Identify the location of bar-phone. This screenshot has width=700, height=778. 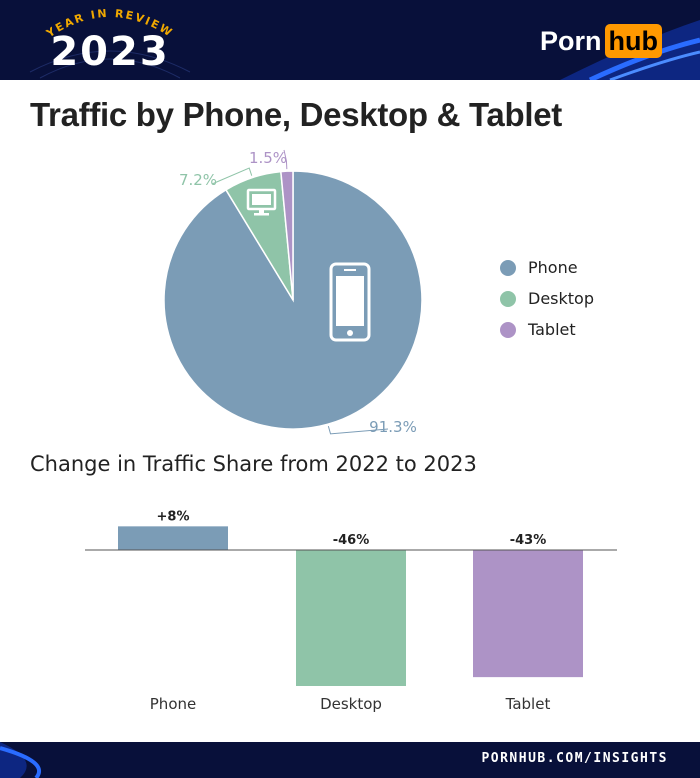
(173, 538).